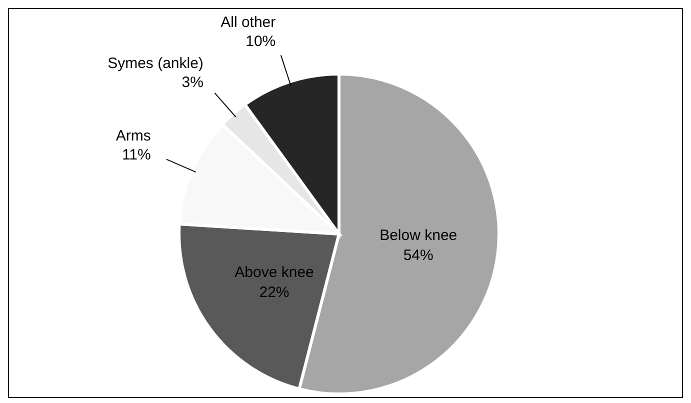  What do you see at coordinates (193, 83) in the screenshot?
I see `data-label: 3%` at bounding box center [193, 83].